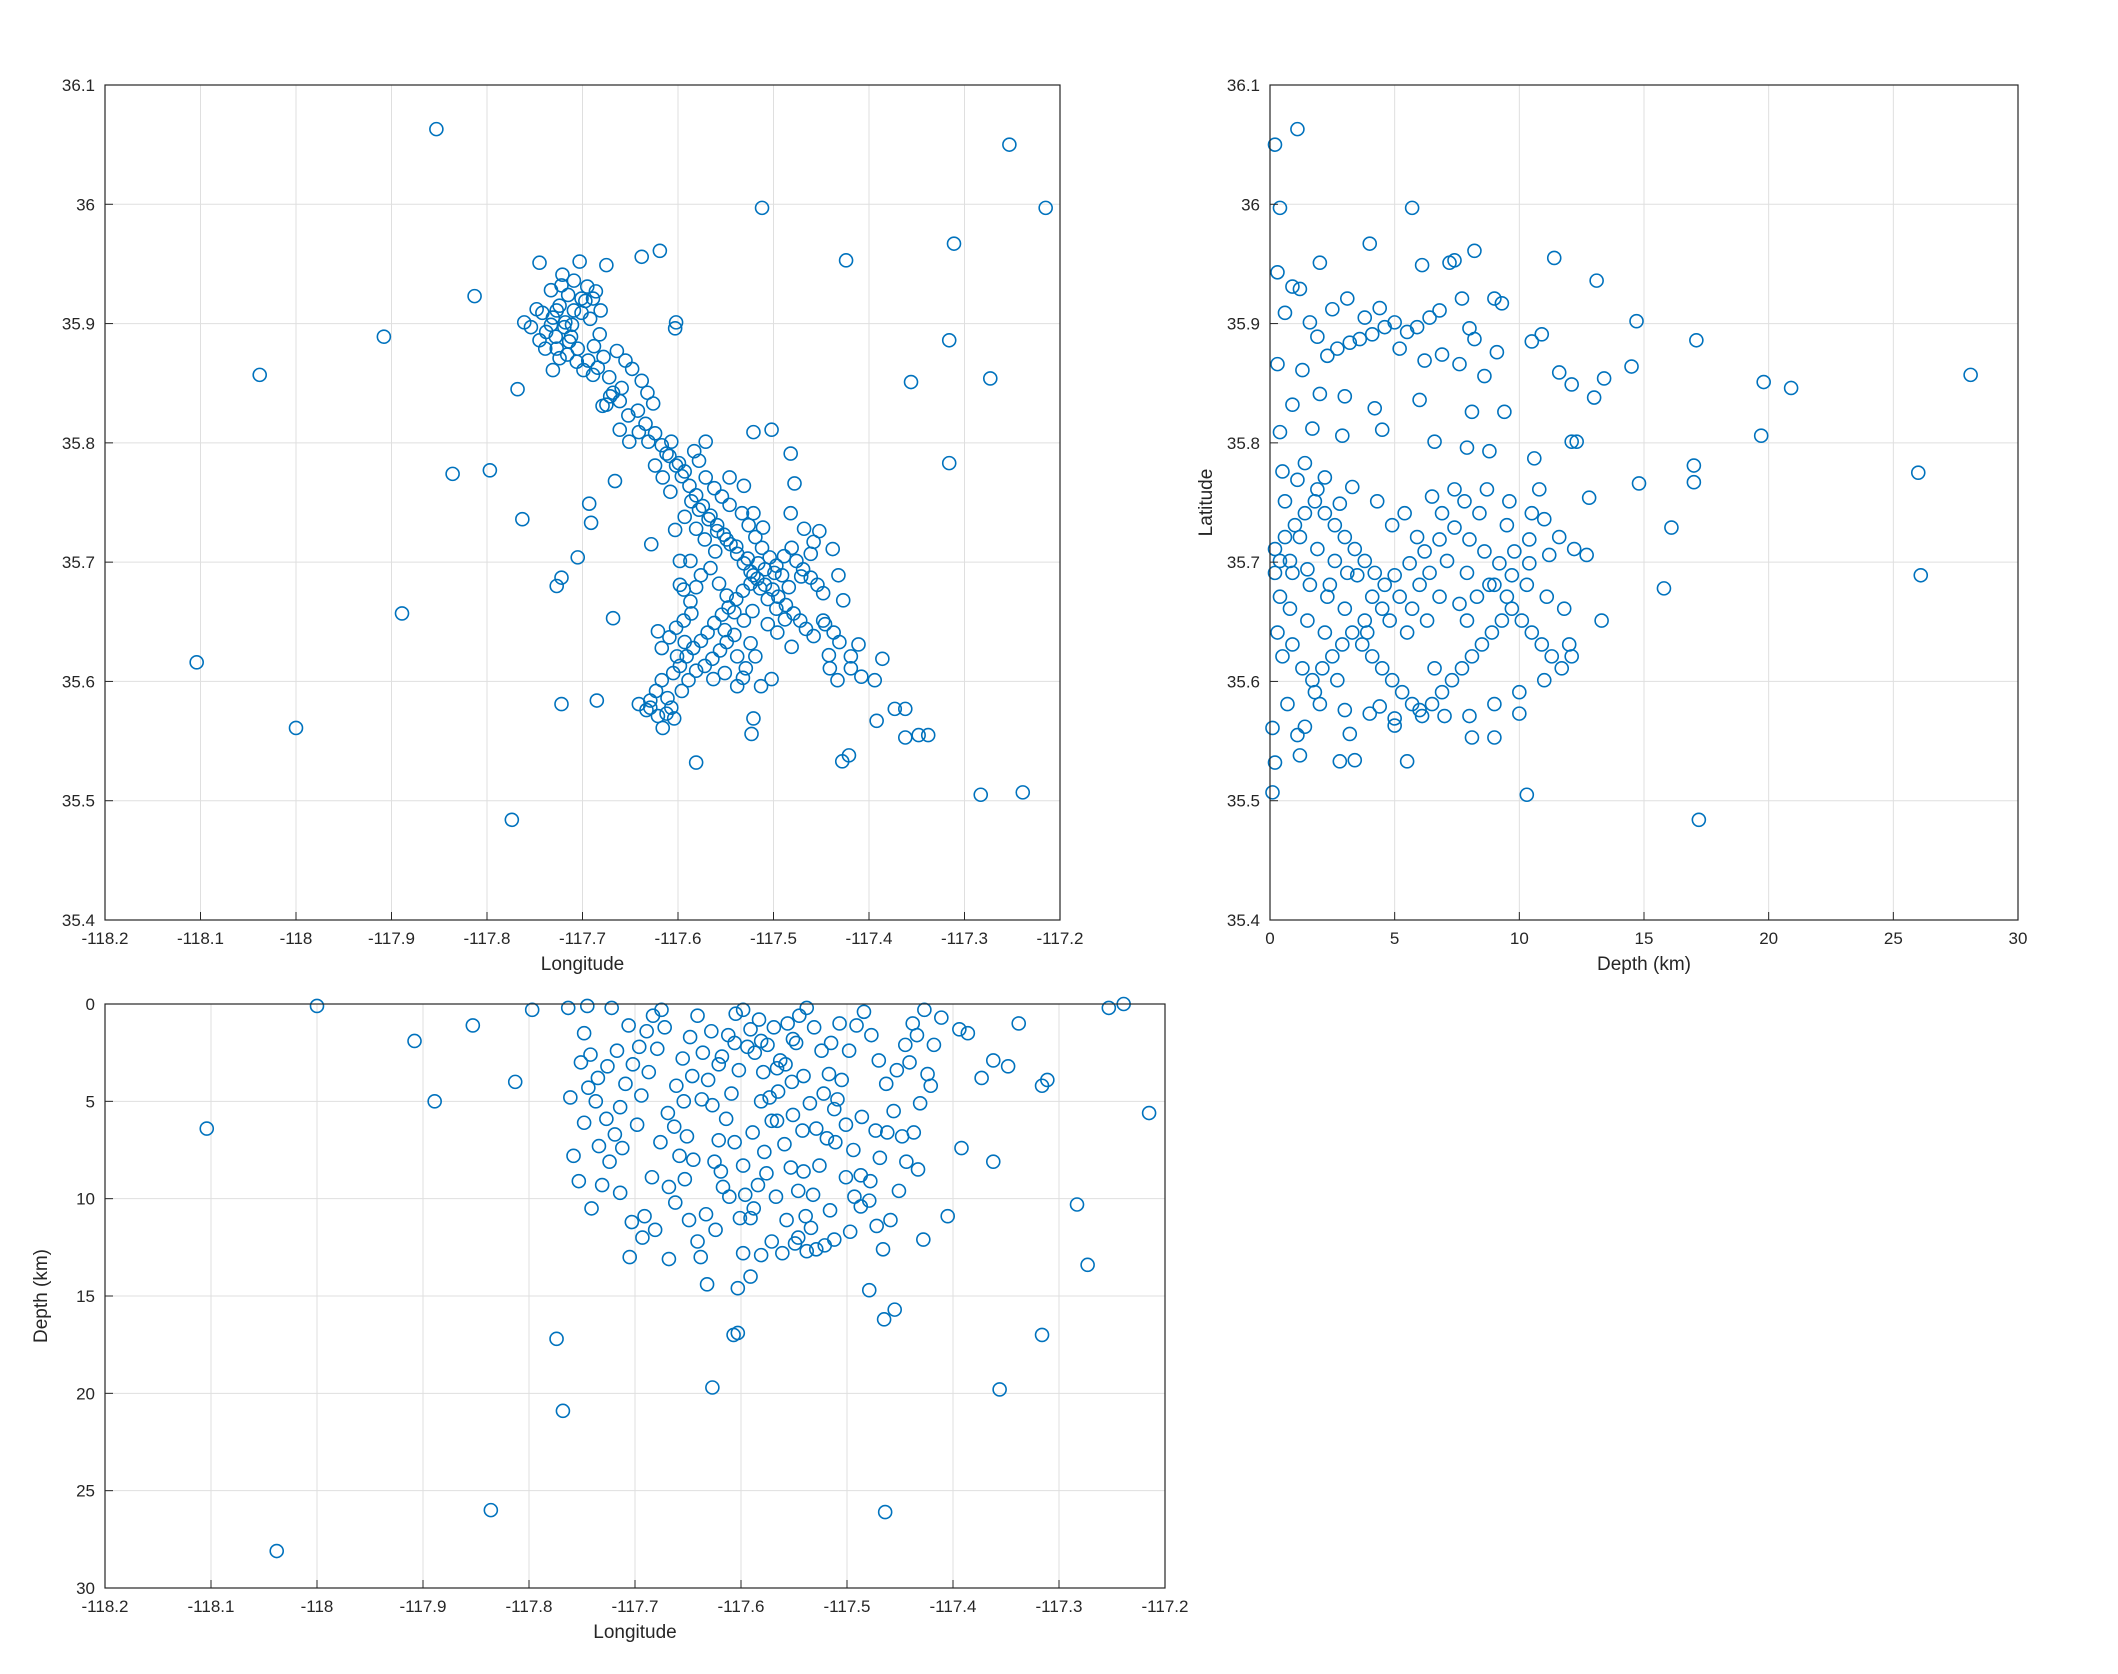 This screenshot has height=1674, width=2118. I want to click on y-tick-label: 36.1, so click(1243, 85).